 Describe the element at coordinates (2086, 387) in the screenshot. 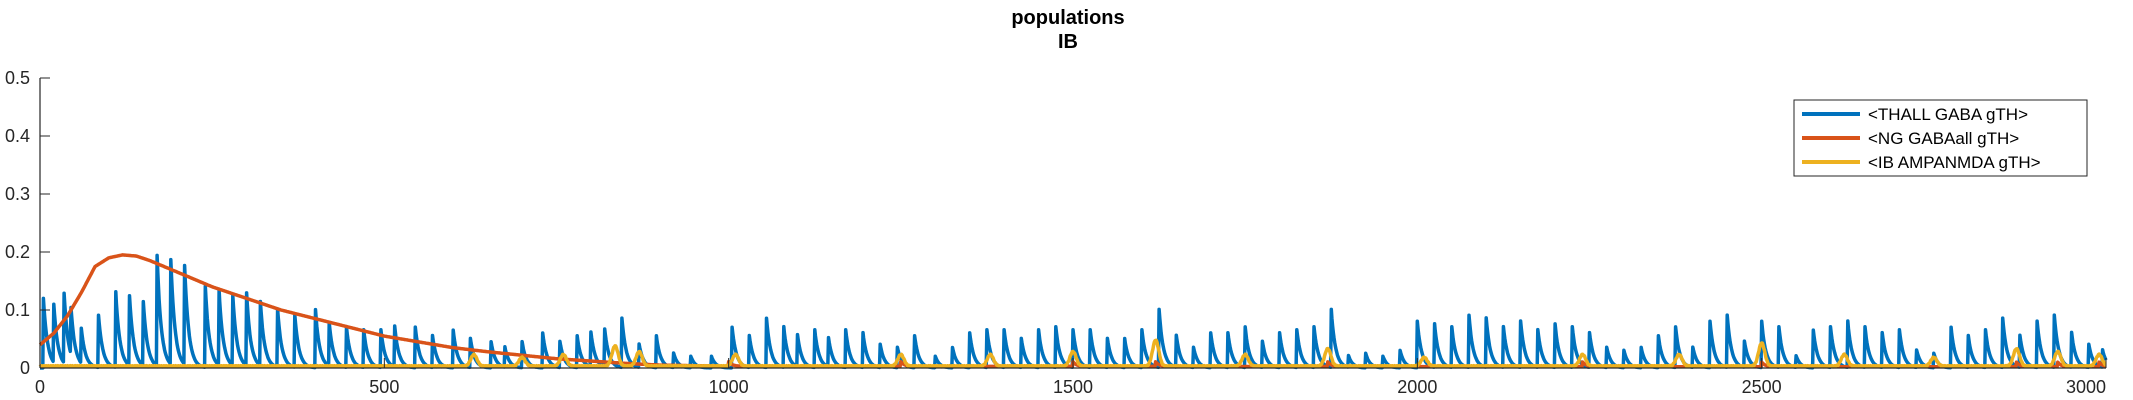

I see `x-tick-label: 3000` at that location.